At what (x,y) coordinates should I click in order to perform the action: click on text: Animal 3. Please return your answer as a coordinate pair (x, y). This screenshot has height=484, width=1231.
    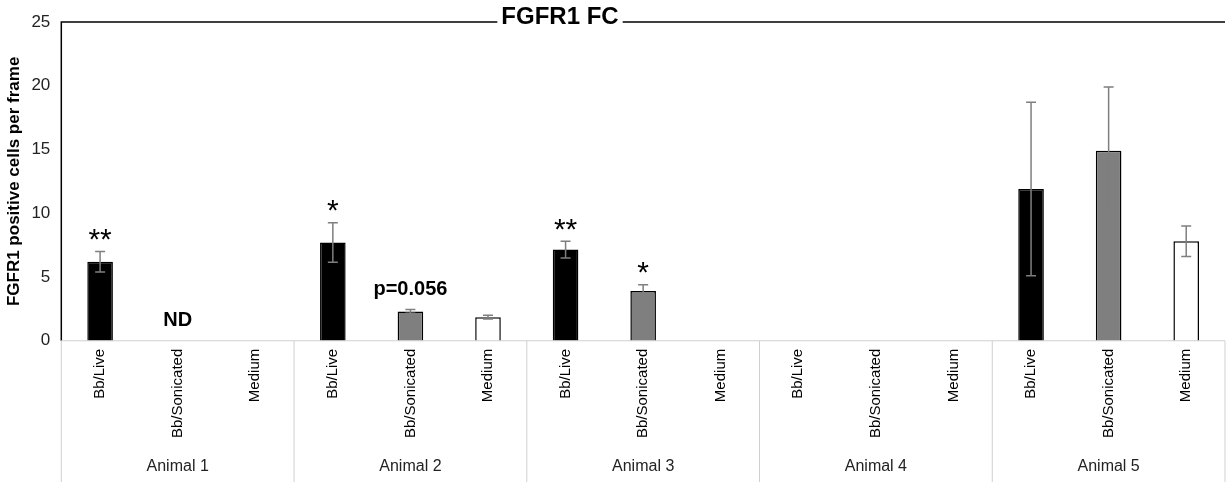
    Looking at the image, I should click on (643, 466).